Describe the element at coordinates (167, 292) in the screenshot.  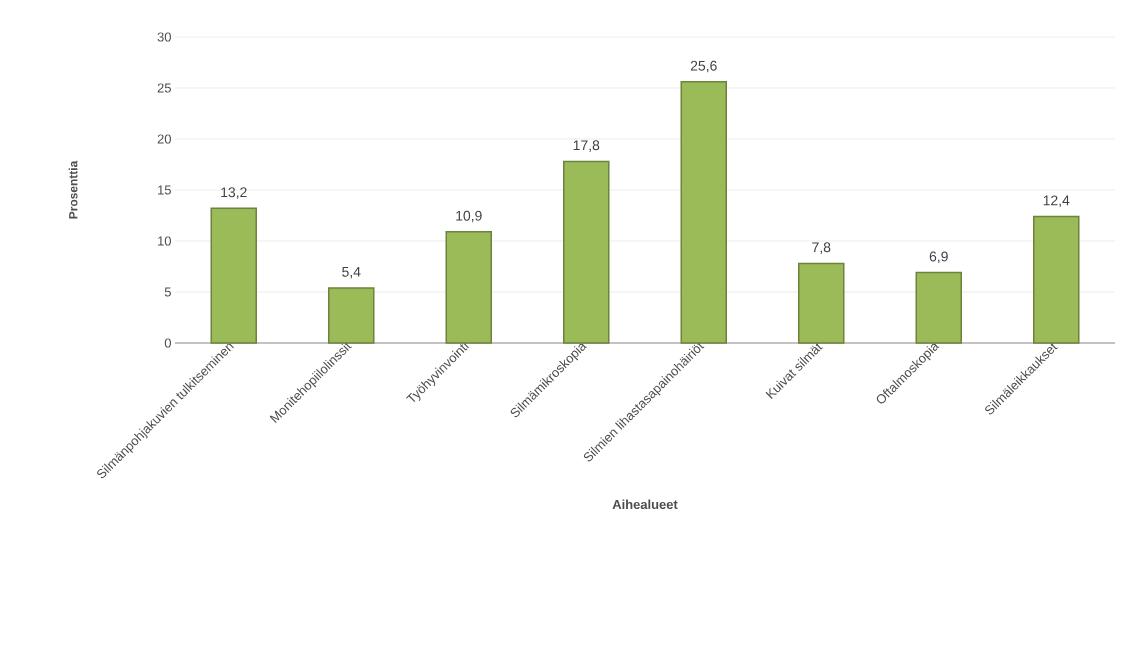
I see `y-tick-label: 5` at that location.